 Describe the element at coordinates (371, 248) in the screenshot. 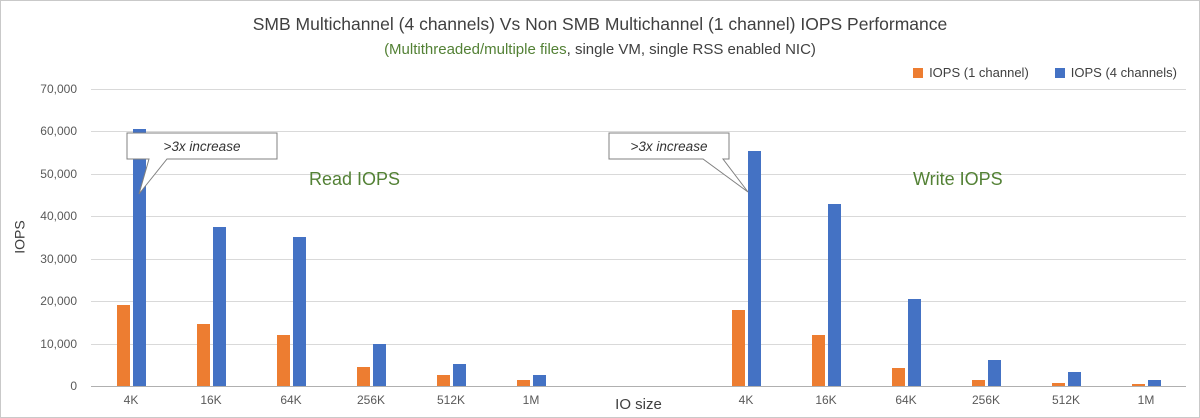

I see `category-read-256k: 256K` at that location.